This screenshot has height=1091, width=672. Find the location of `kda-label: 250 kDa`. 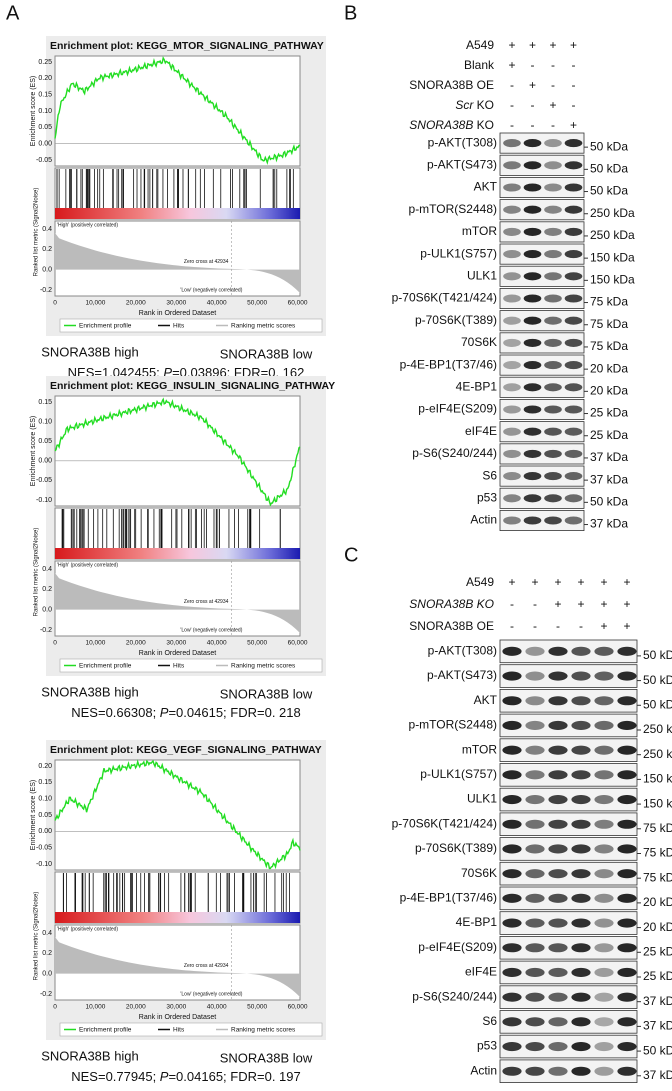

kda-label: 250 kDa is located at coordinates (612, 235).